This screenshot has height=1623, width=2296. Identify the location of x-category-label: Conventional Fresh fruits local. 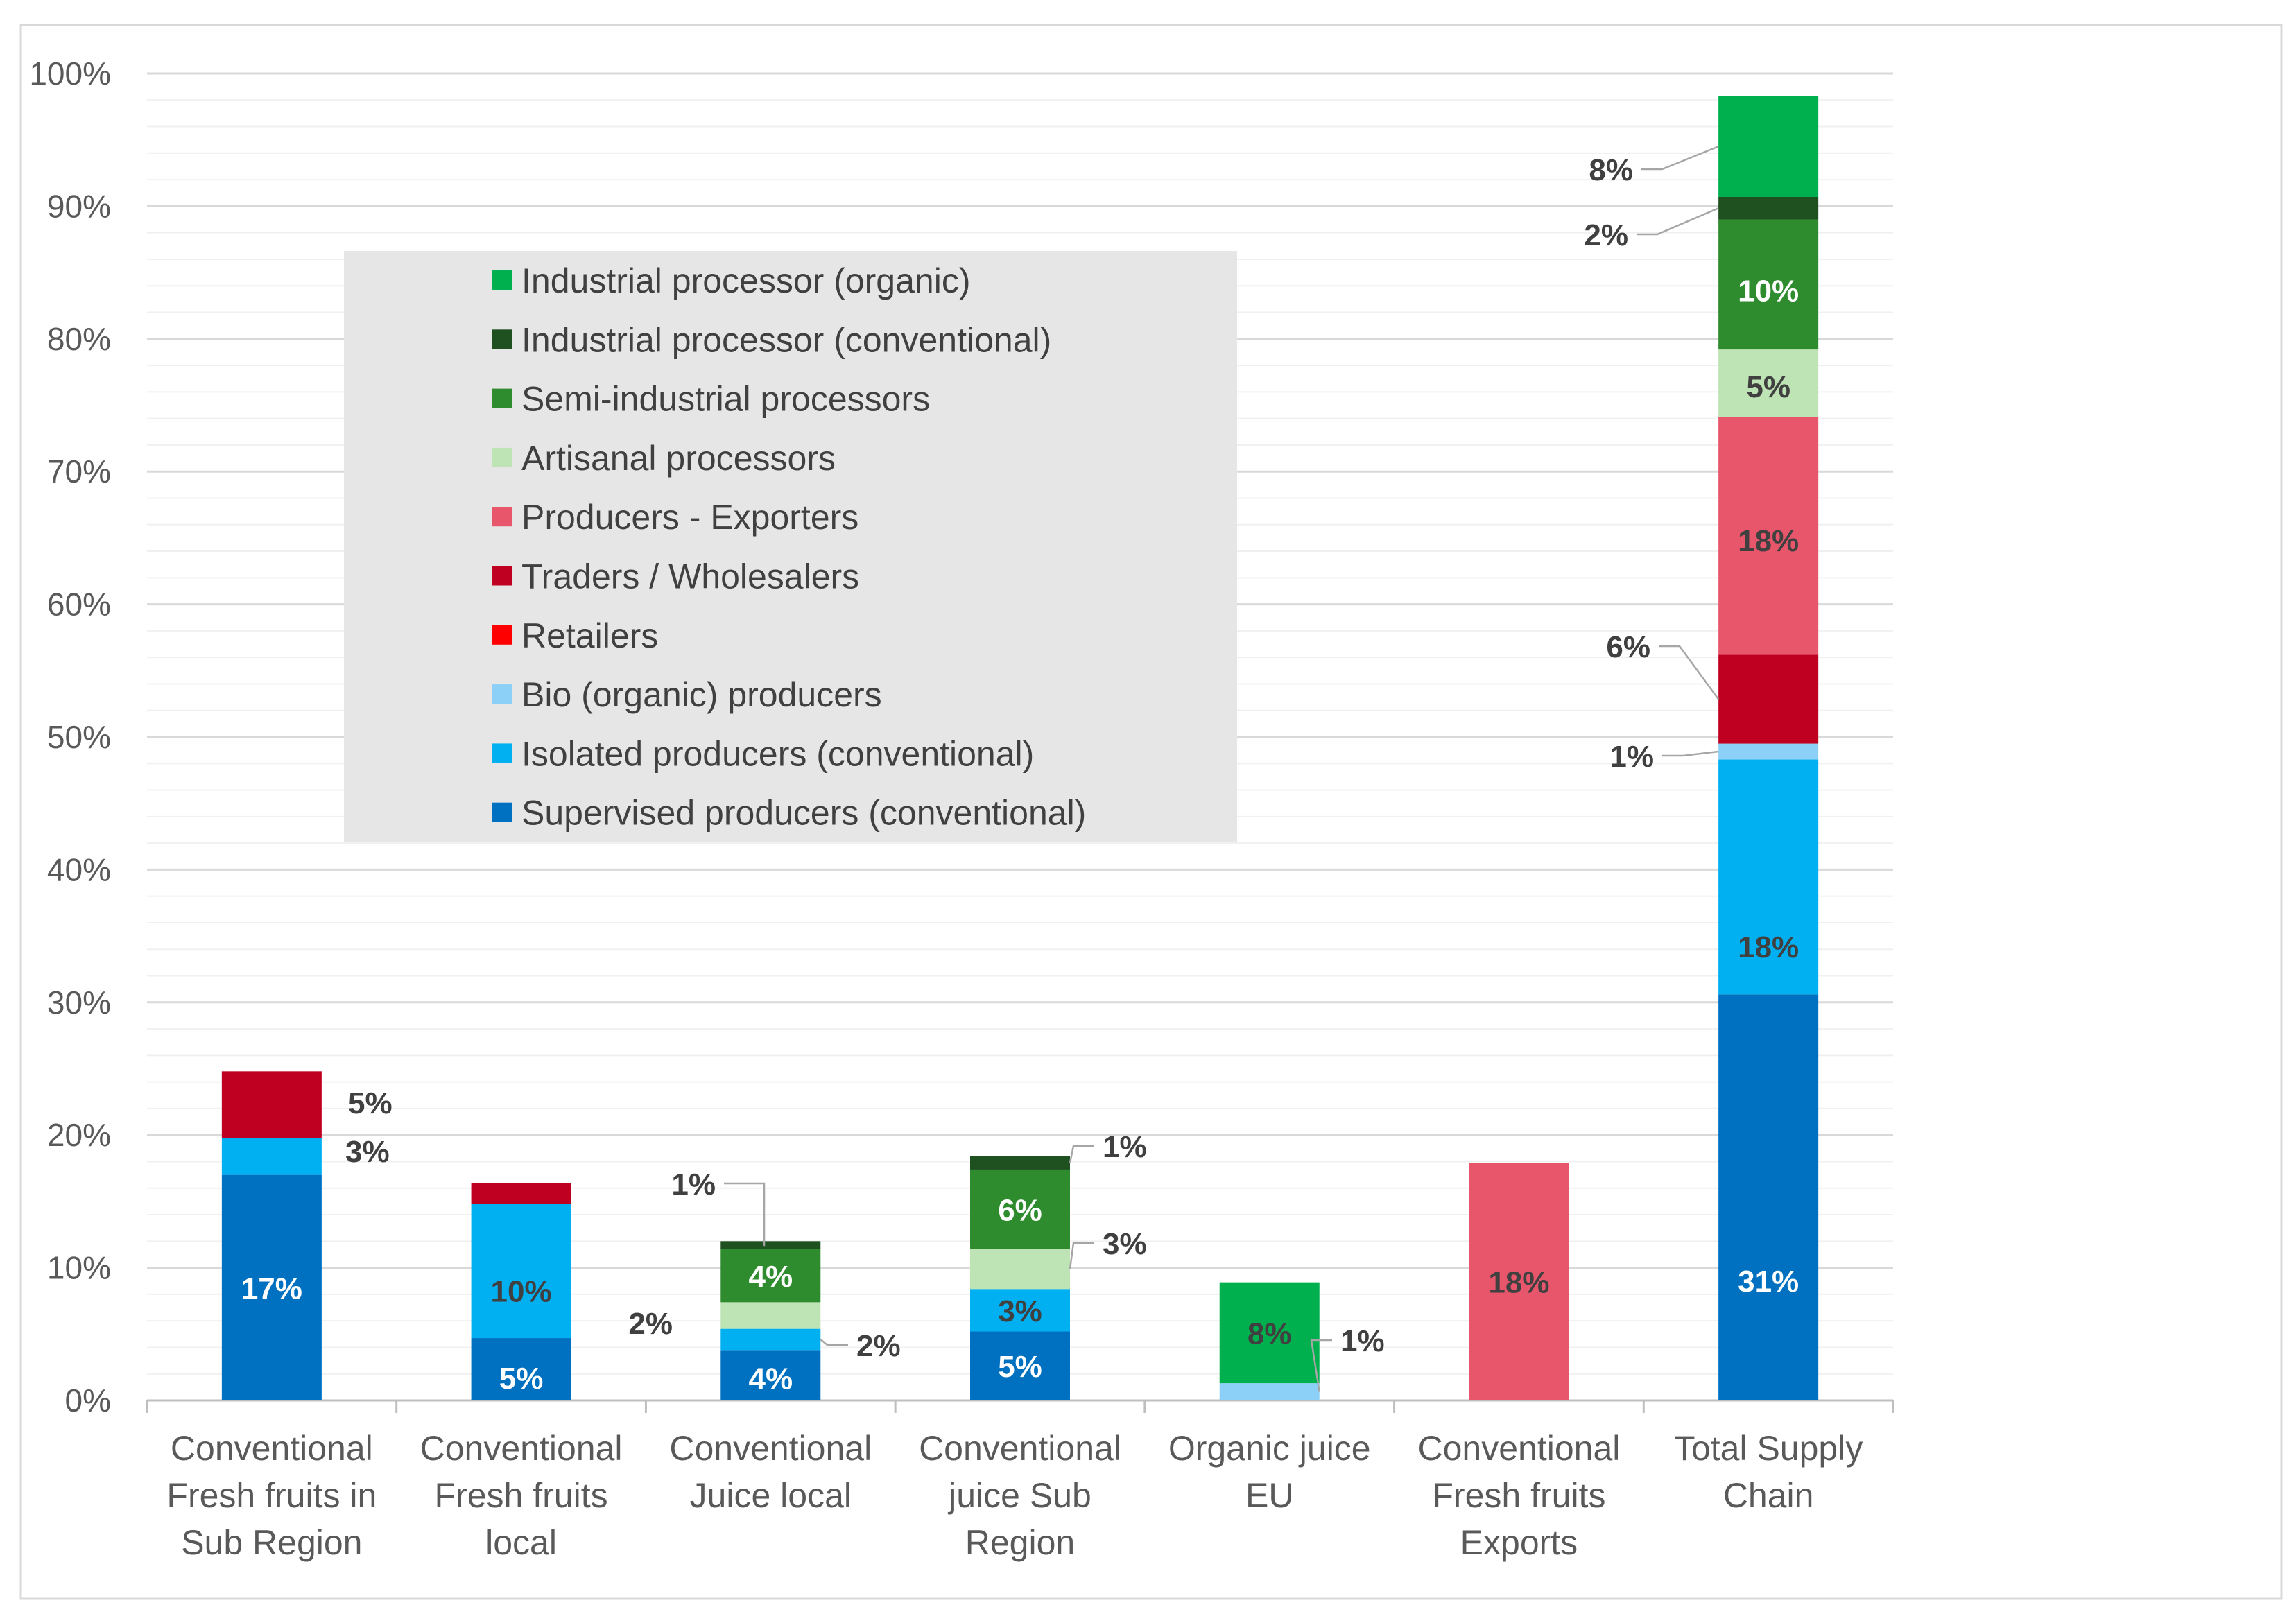
(521, 1495).